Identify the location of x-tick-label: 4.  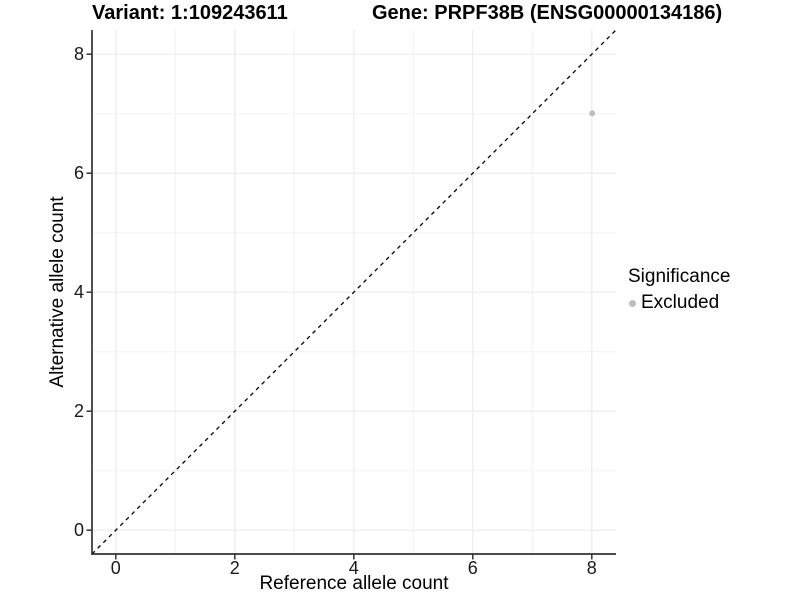
(353, 568).